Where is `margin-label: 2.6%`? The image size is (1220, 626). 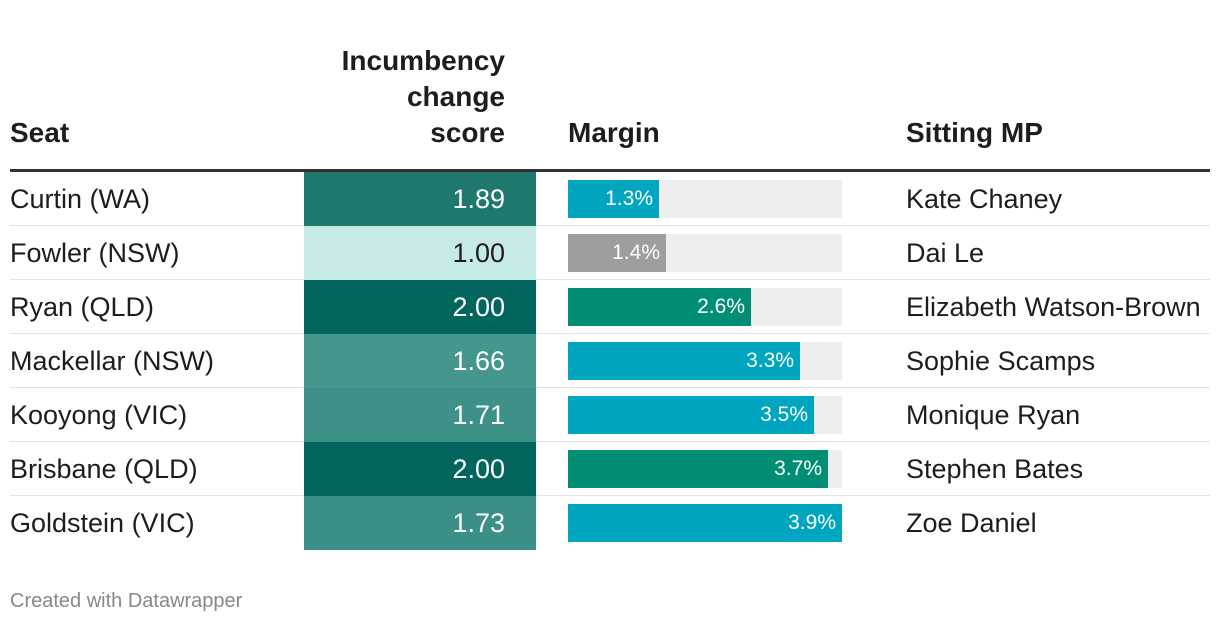 margin-label: 2.6% is located at coordinates (721, 306).